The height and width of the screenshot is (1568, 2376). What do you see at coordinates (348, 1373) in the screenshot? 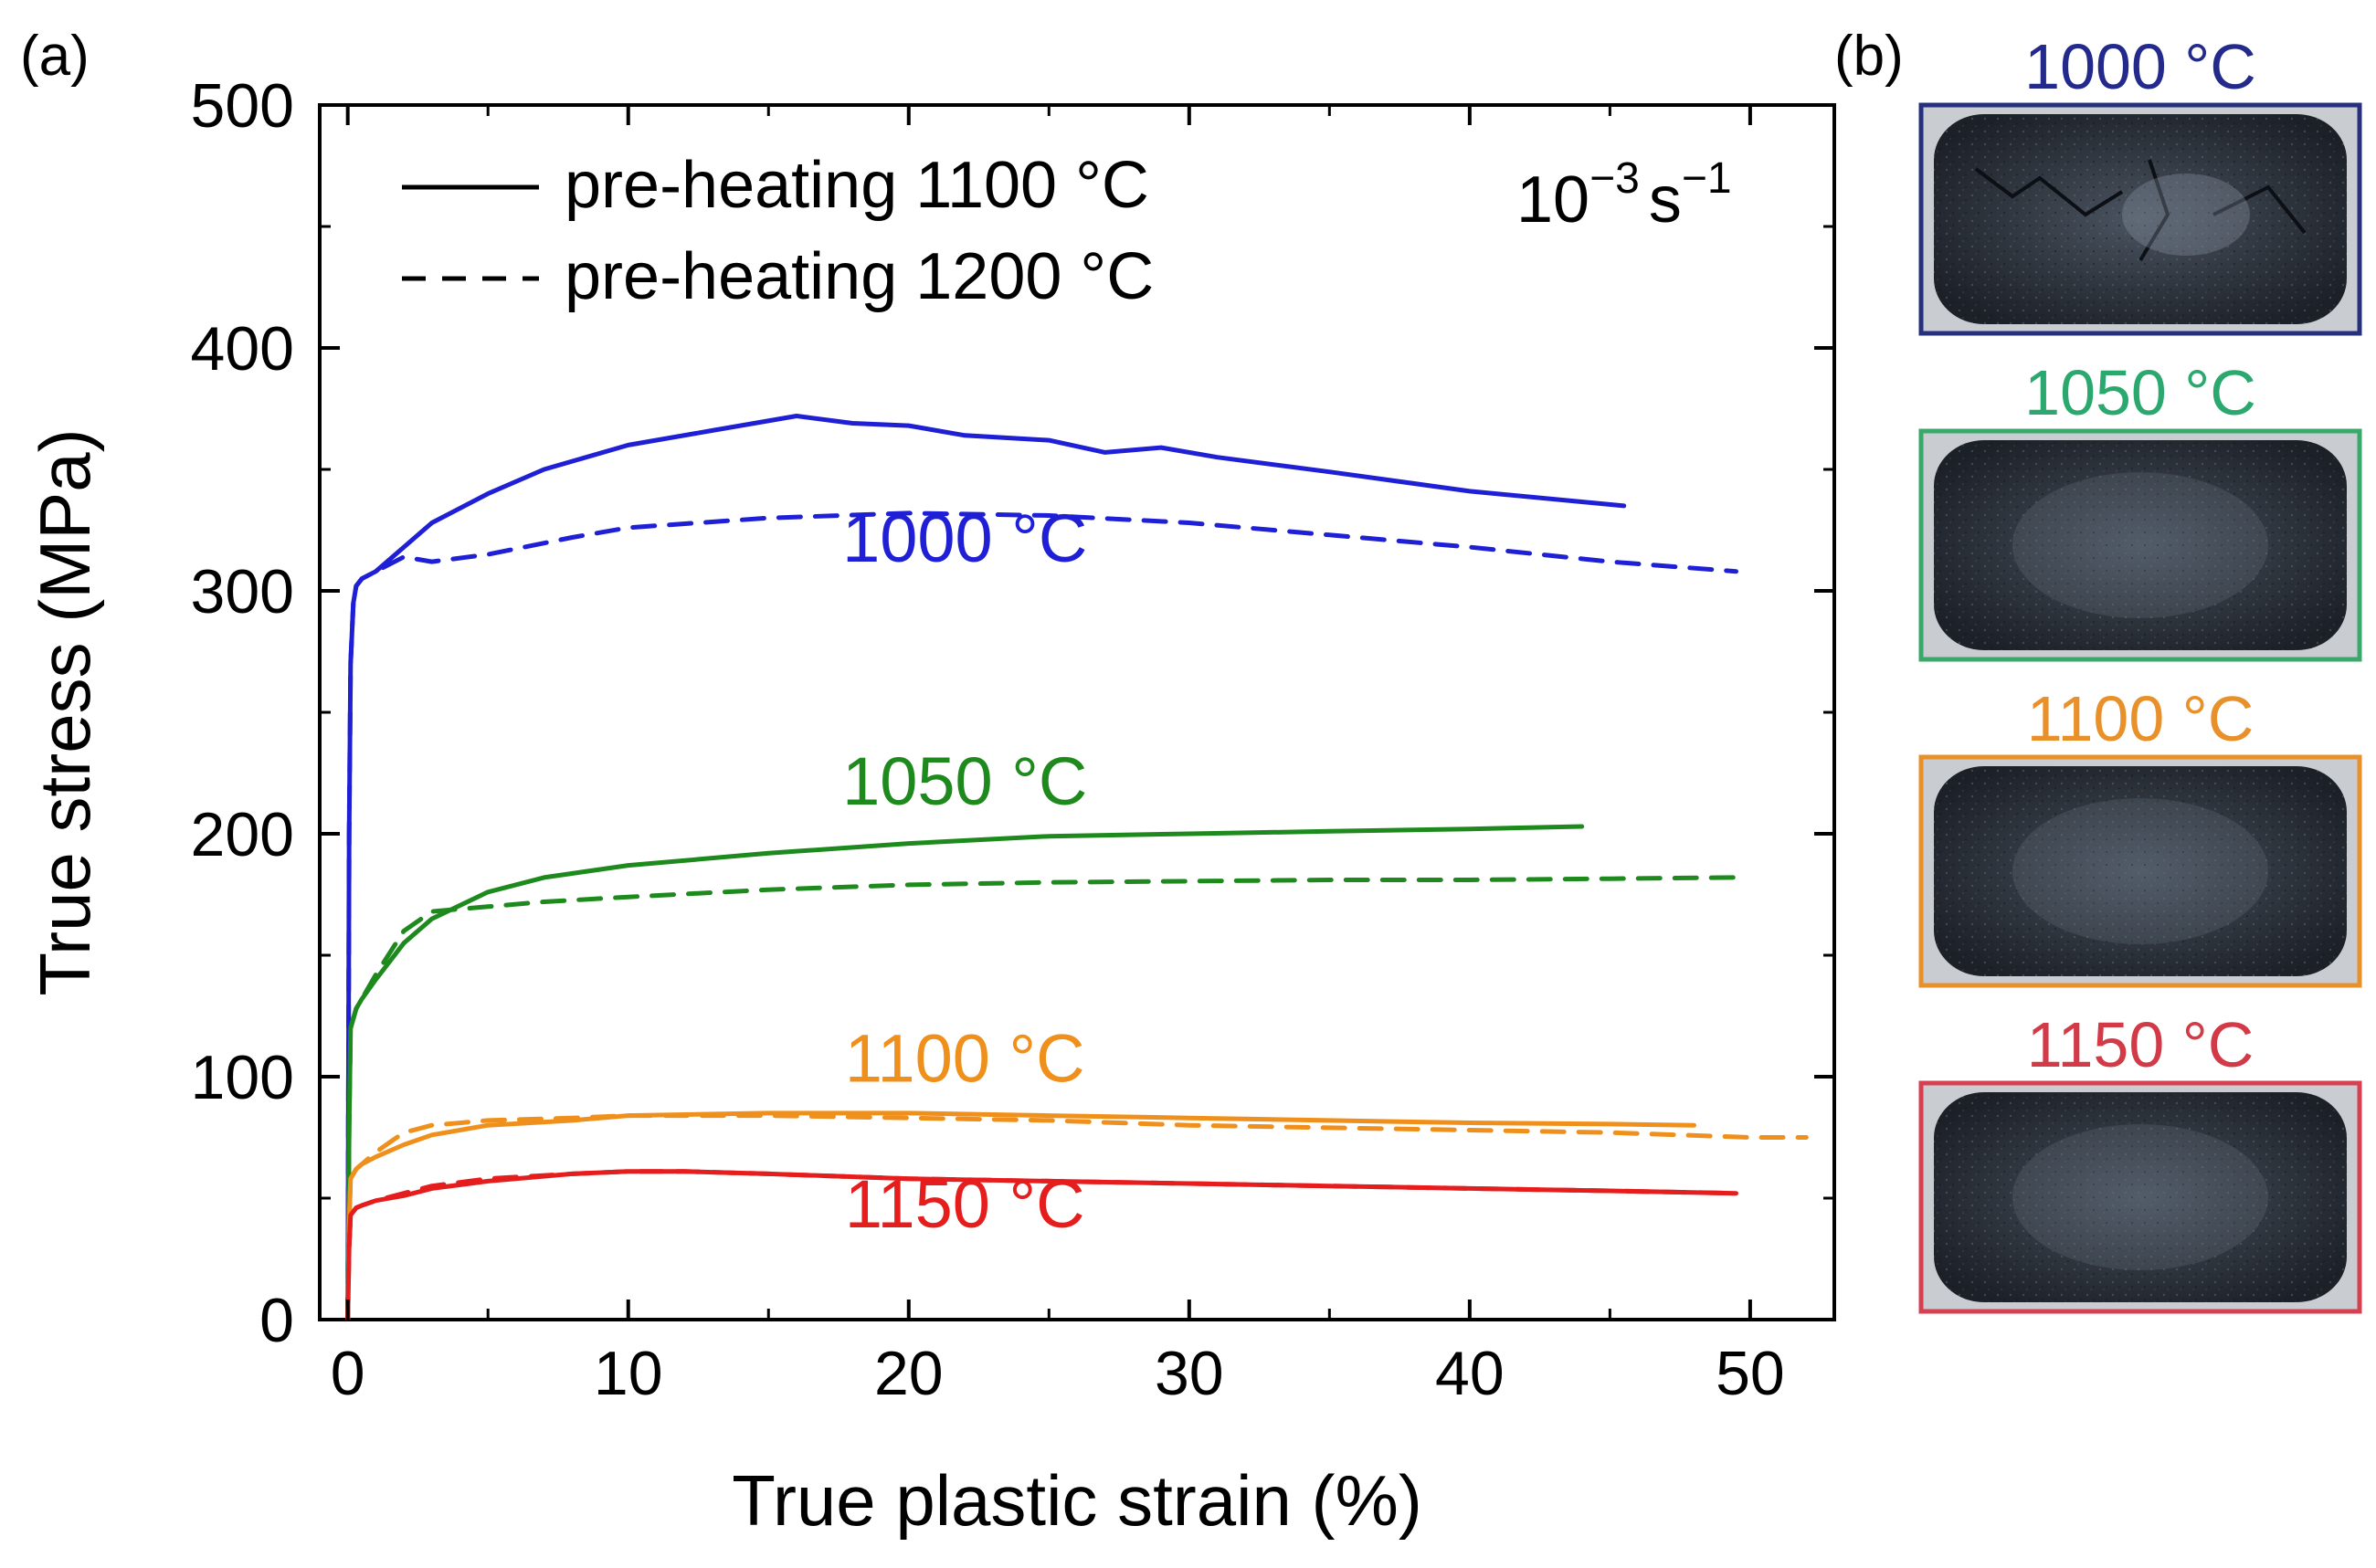
I see `x-tick-label: 0` at bounding box center [348, 1373].